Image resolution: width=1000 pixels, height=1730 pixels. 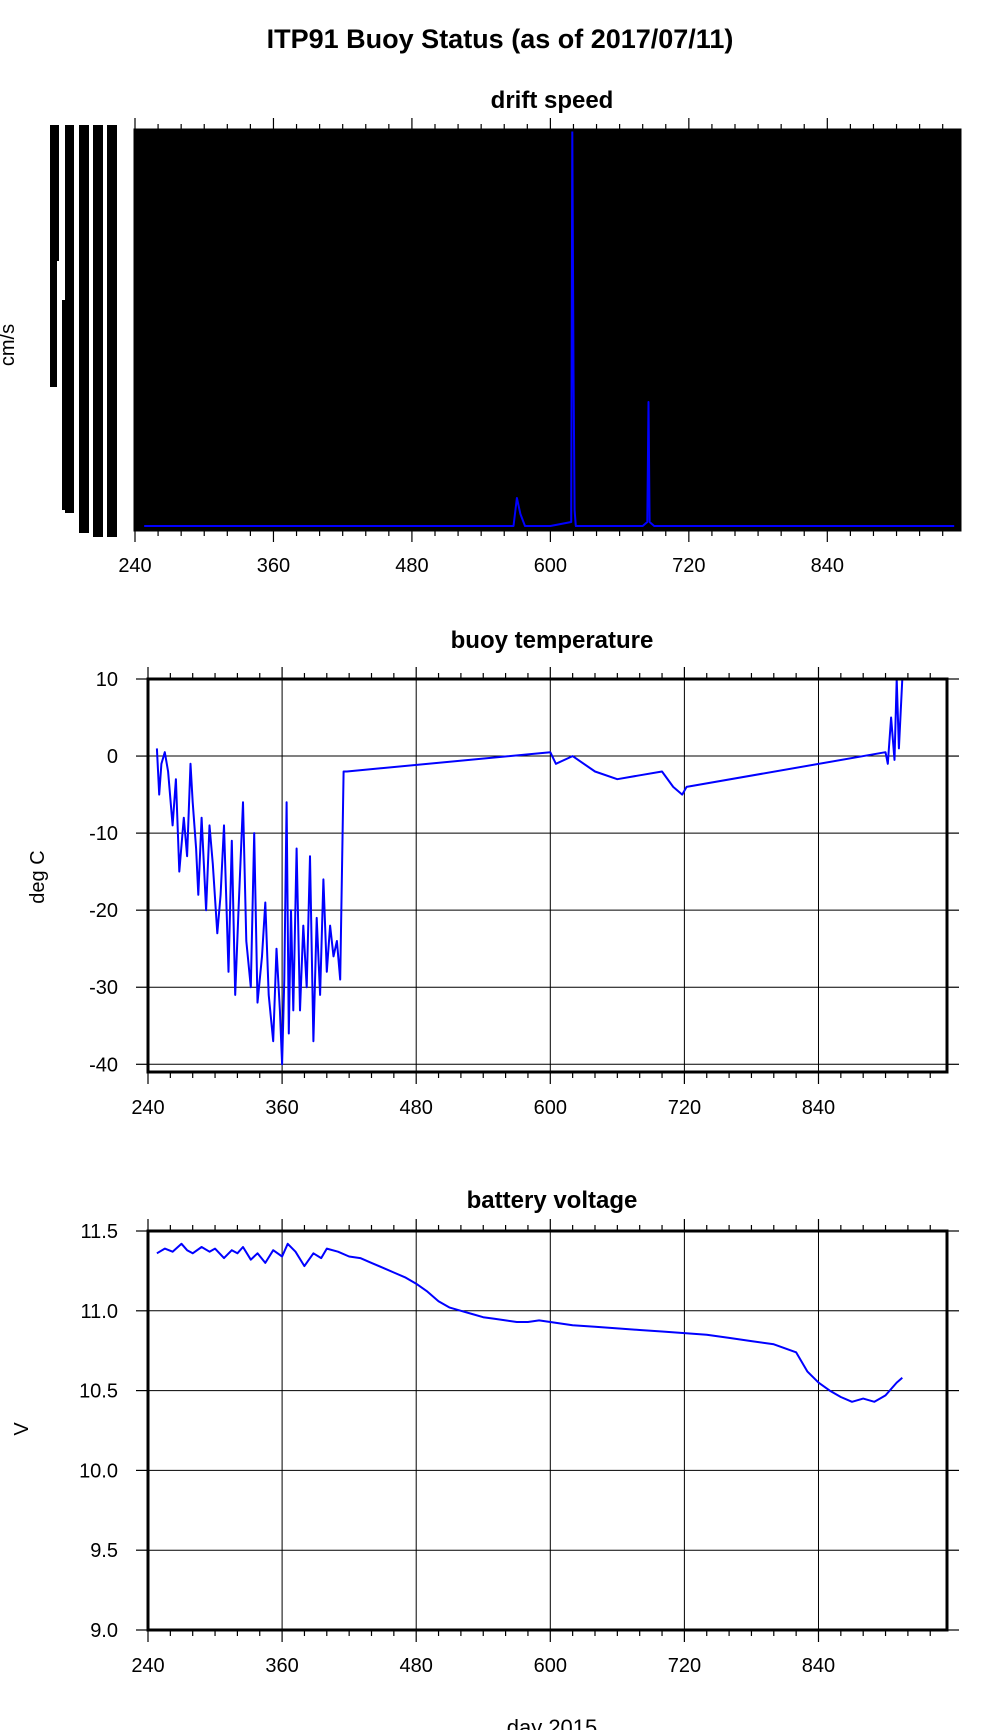 I want to click on battery-voltage-ytick-label: 10.0, so click(x=98, y=1471).